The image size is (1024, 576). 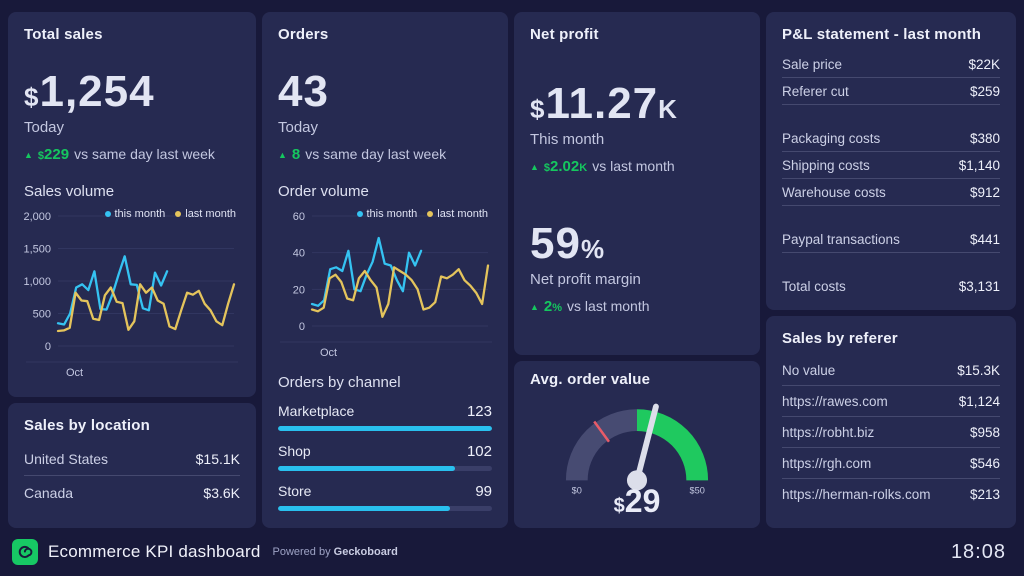 What do you see at coordinates (668, 109) in the screenshot?
I see `value-suffix: K` at bounding box center [668, 109].